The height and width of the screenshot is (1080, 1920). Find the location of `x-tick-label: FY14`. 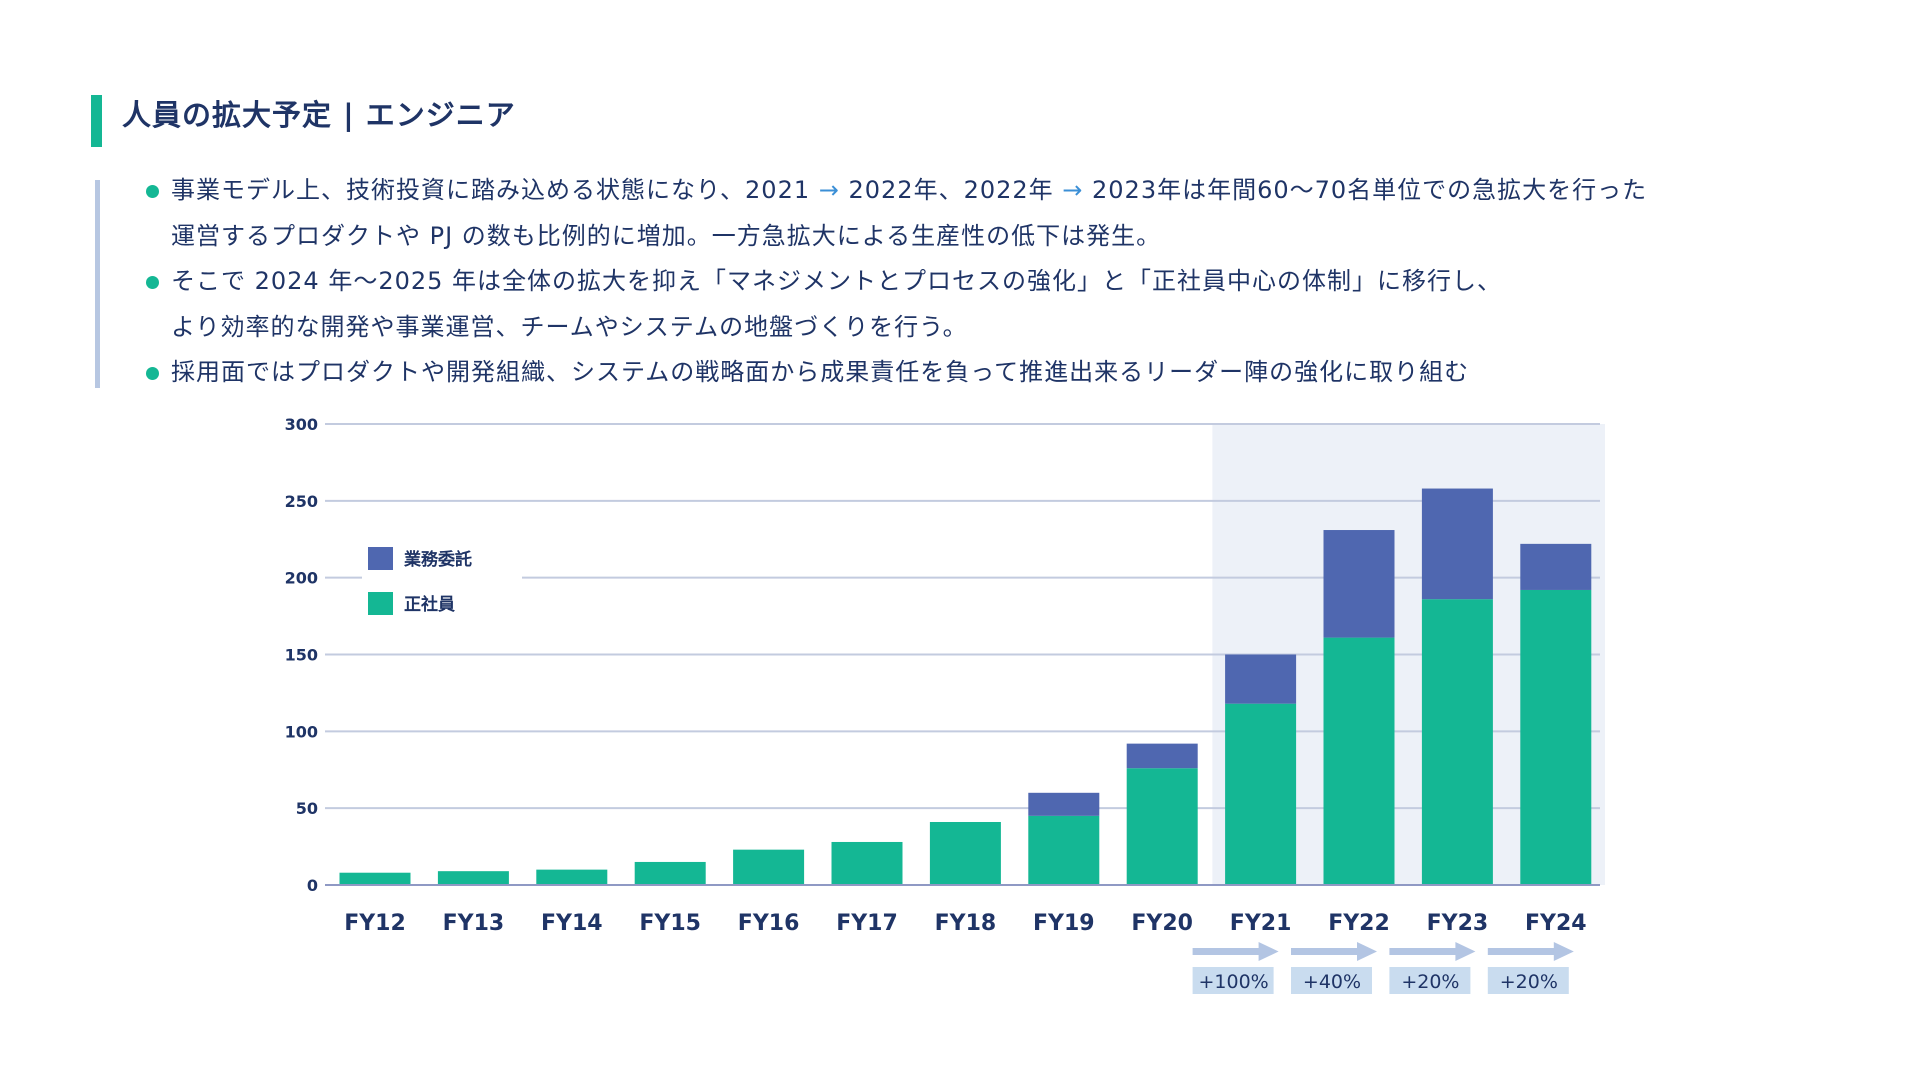

x-tick-label: FY14 is located at coordinates (572, 923).